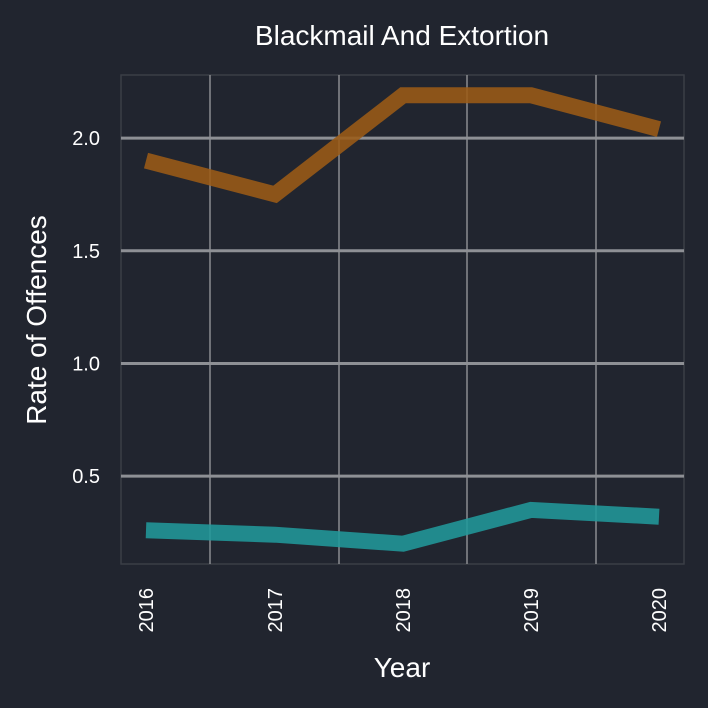 The height and width of the screenshot is (708, 708). I want to click on y-tick-label: 0.5, so click(86, 477).